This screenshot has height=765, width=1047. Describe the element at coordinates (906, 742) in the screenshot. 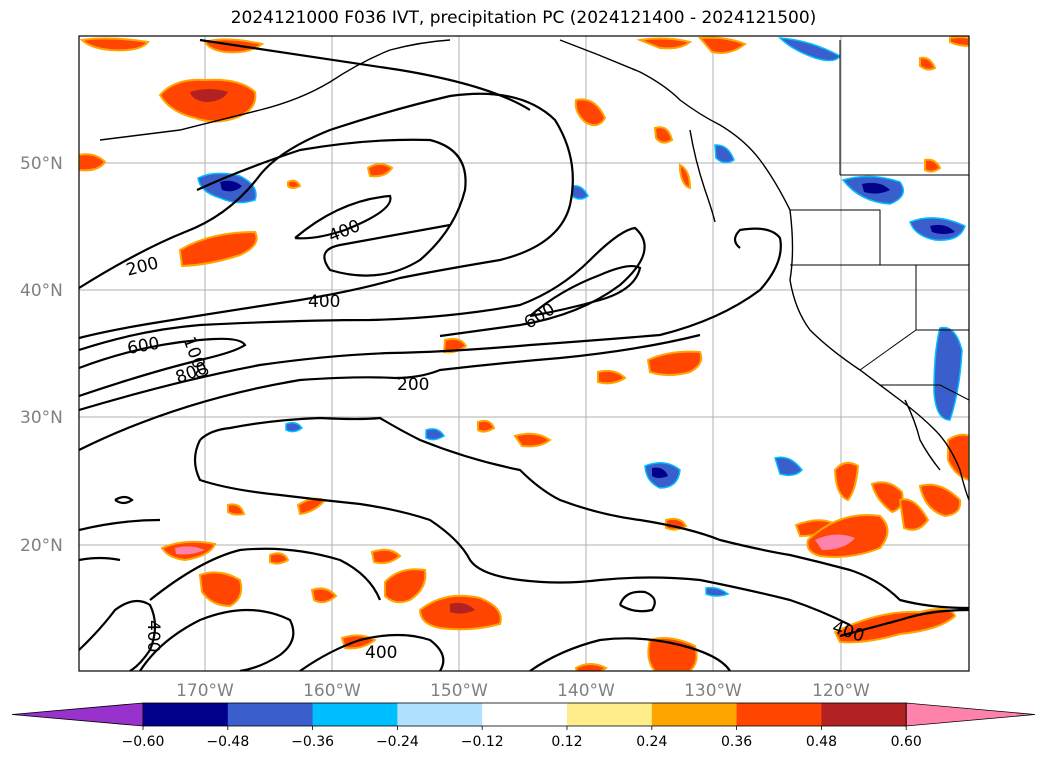

I see `colorbar-tick-label: 0.60` at that location.